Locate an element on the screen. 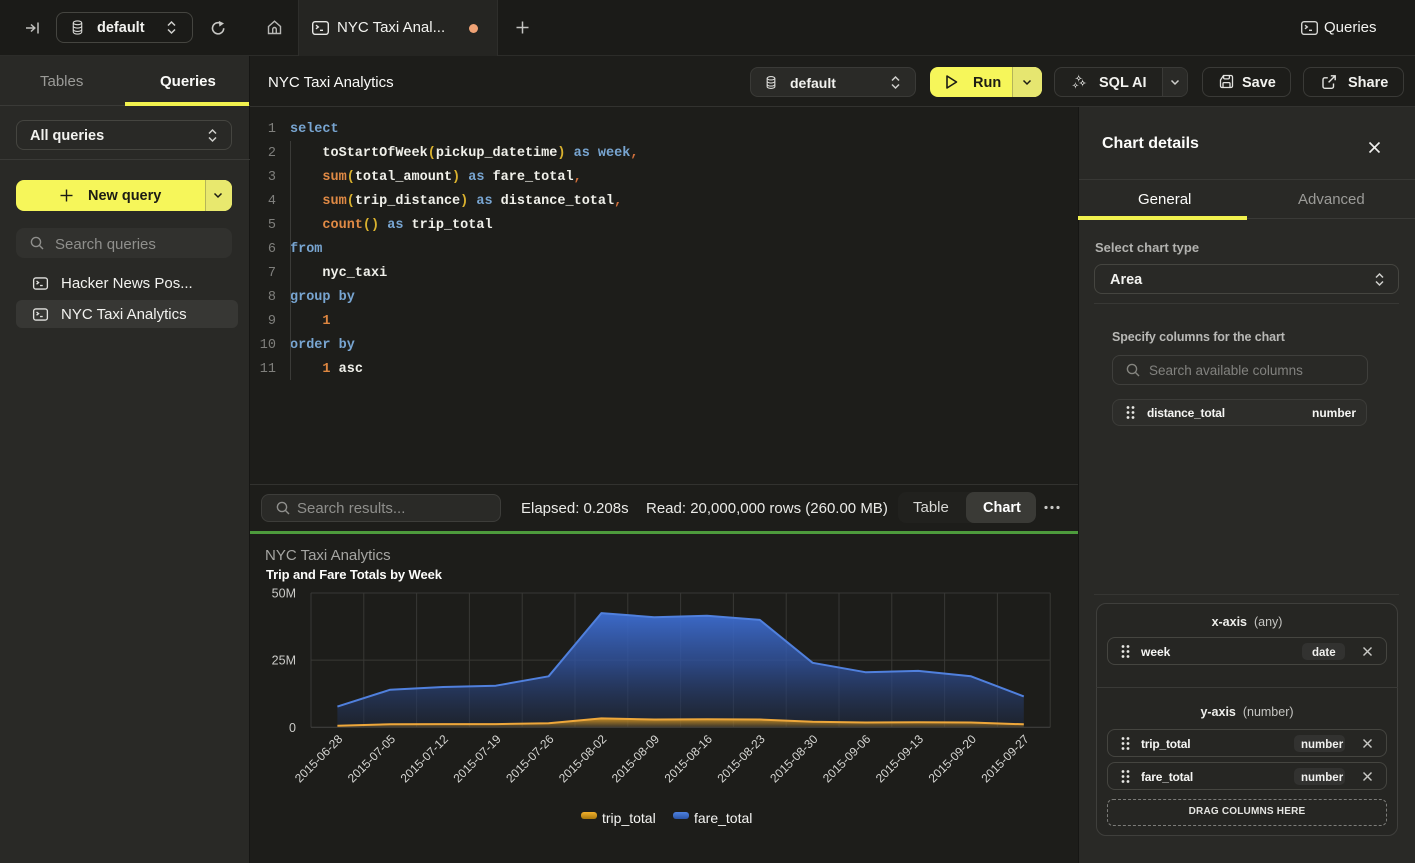 This screenshot has height=863, width=1415. svg-text: 2015-07-05 is located at coordinates (372, 759).